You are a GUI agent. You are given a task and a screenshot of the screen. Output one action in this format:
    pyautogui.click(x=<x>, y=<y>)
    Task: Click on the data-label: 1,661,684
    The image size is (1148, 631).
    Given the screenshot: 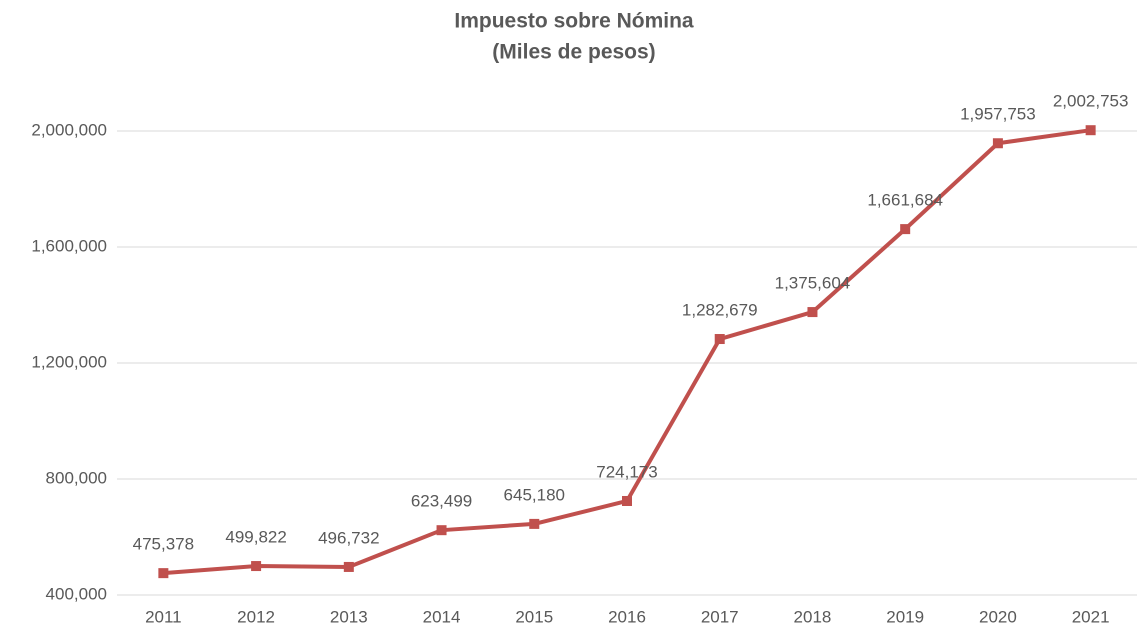 What is the action you would take?
    pyautogui.click(x=905, y=200)
    